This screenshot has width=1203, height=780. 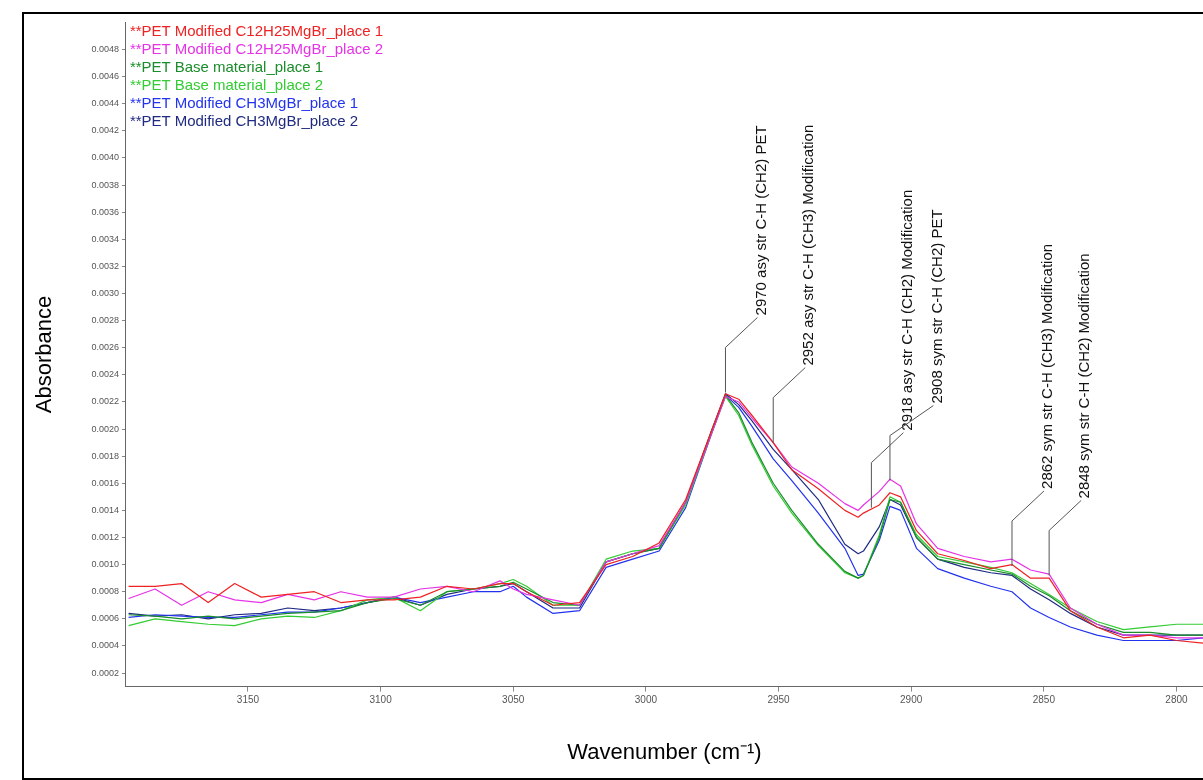 I want to click on y-tick-label: 0.0002, so click(x=105, y=672).